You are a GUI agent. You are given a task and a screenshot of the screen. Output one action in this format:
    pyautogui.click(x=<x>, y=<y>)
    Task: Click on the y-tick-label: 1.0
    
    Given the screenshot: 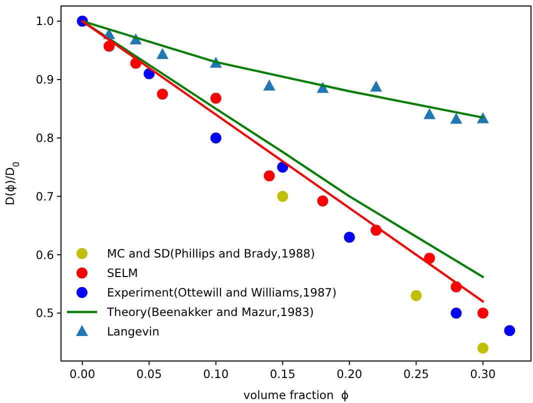 What is the action you would take?
    pyautogui.click(x=45, y=21)
    